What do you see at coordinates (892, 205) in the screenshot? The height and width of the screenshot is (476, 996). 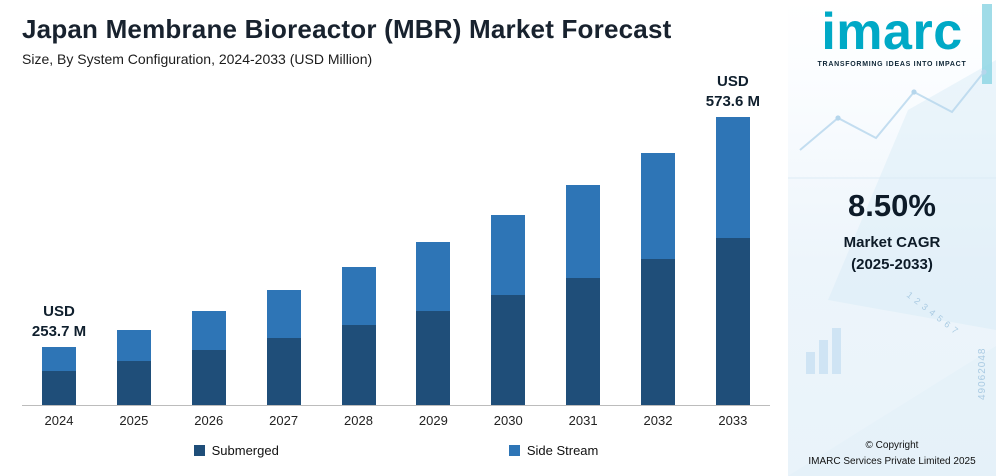 I see `cagr-value: 8.50%` at bounding box center [892, 205].